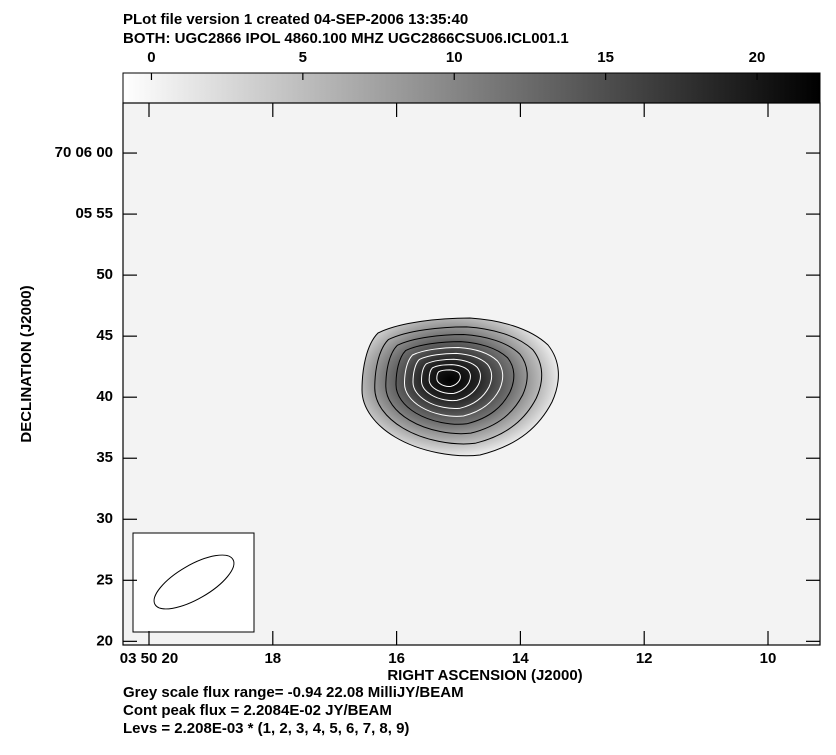 This screenshot has width=836, height=755. I want to click on colorbar-tick-label: 0, so click(151, 57).